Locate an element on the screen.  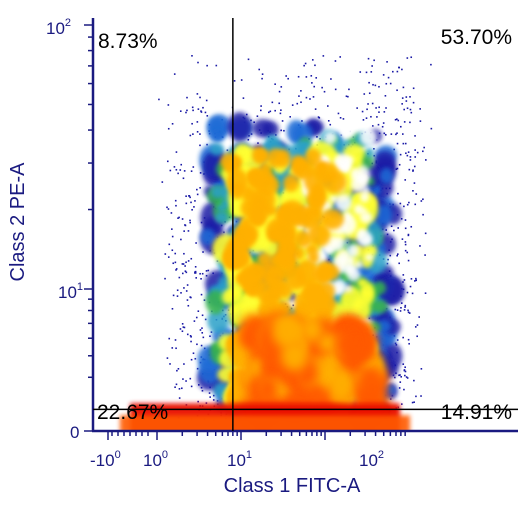
x-axis-minor-ticks is located at coordinates (256, 435).